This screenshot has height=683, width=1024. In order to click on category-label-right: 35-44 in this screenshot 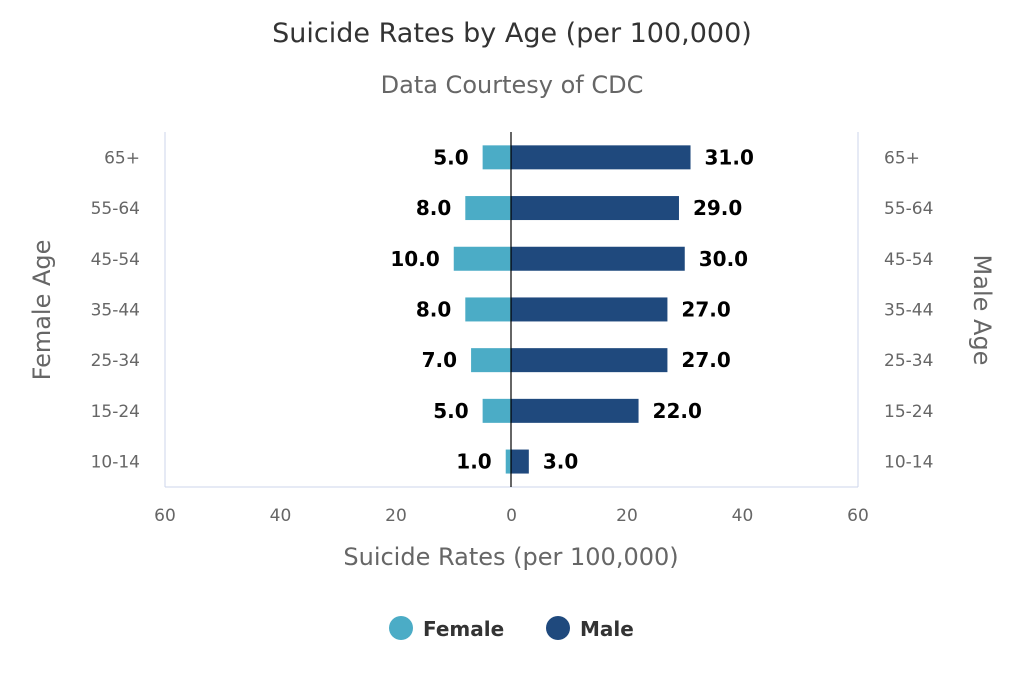, I will do `click(908, 310)`.